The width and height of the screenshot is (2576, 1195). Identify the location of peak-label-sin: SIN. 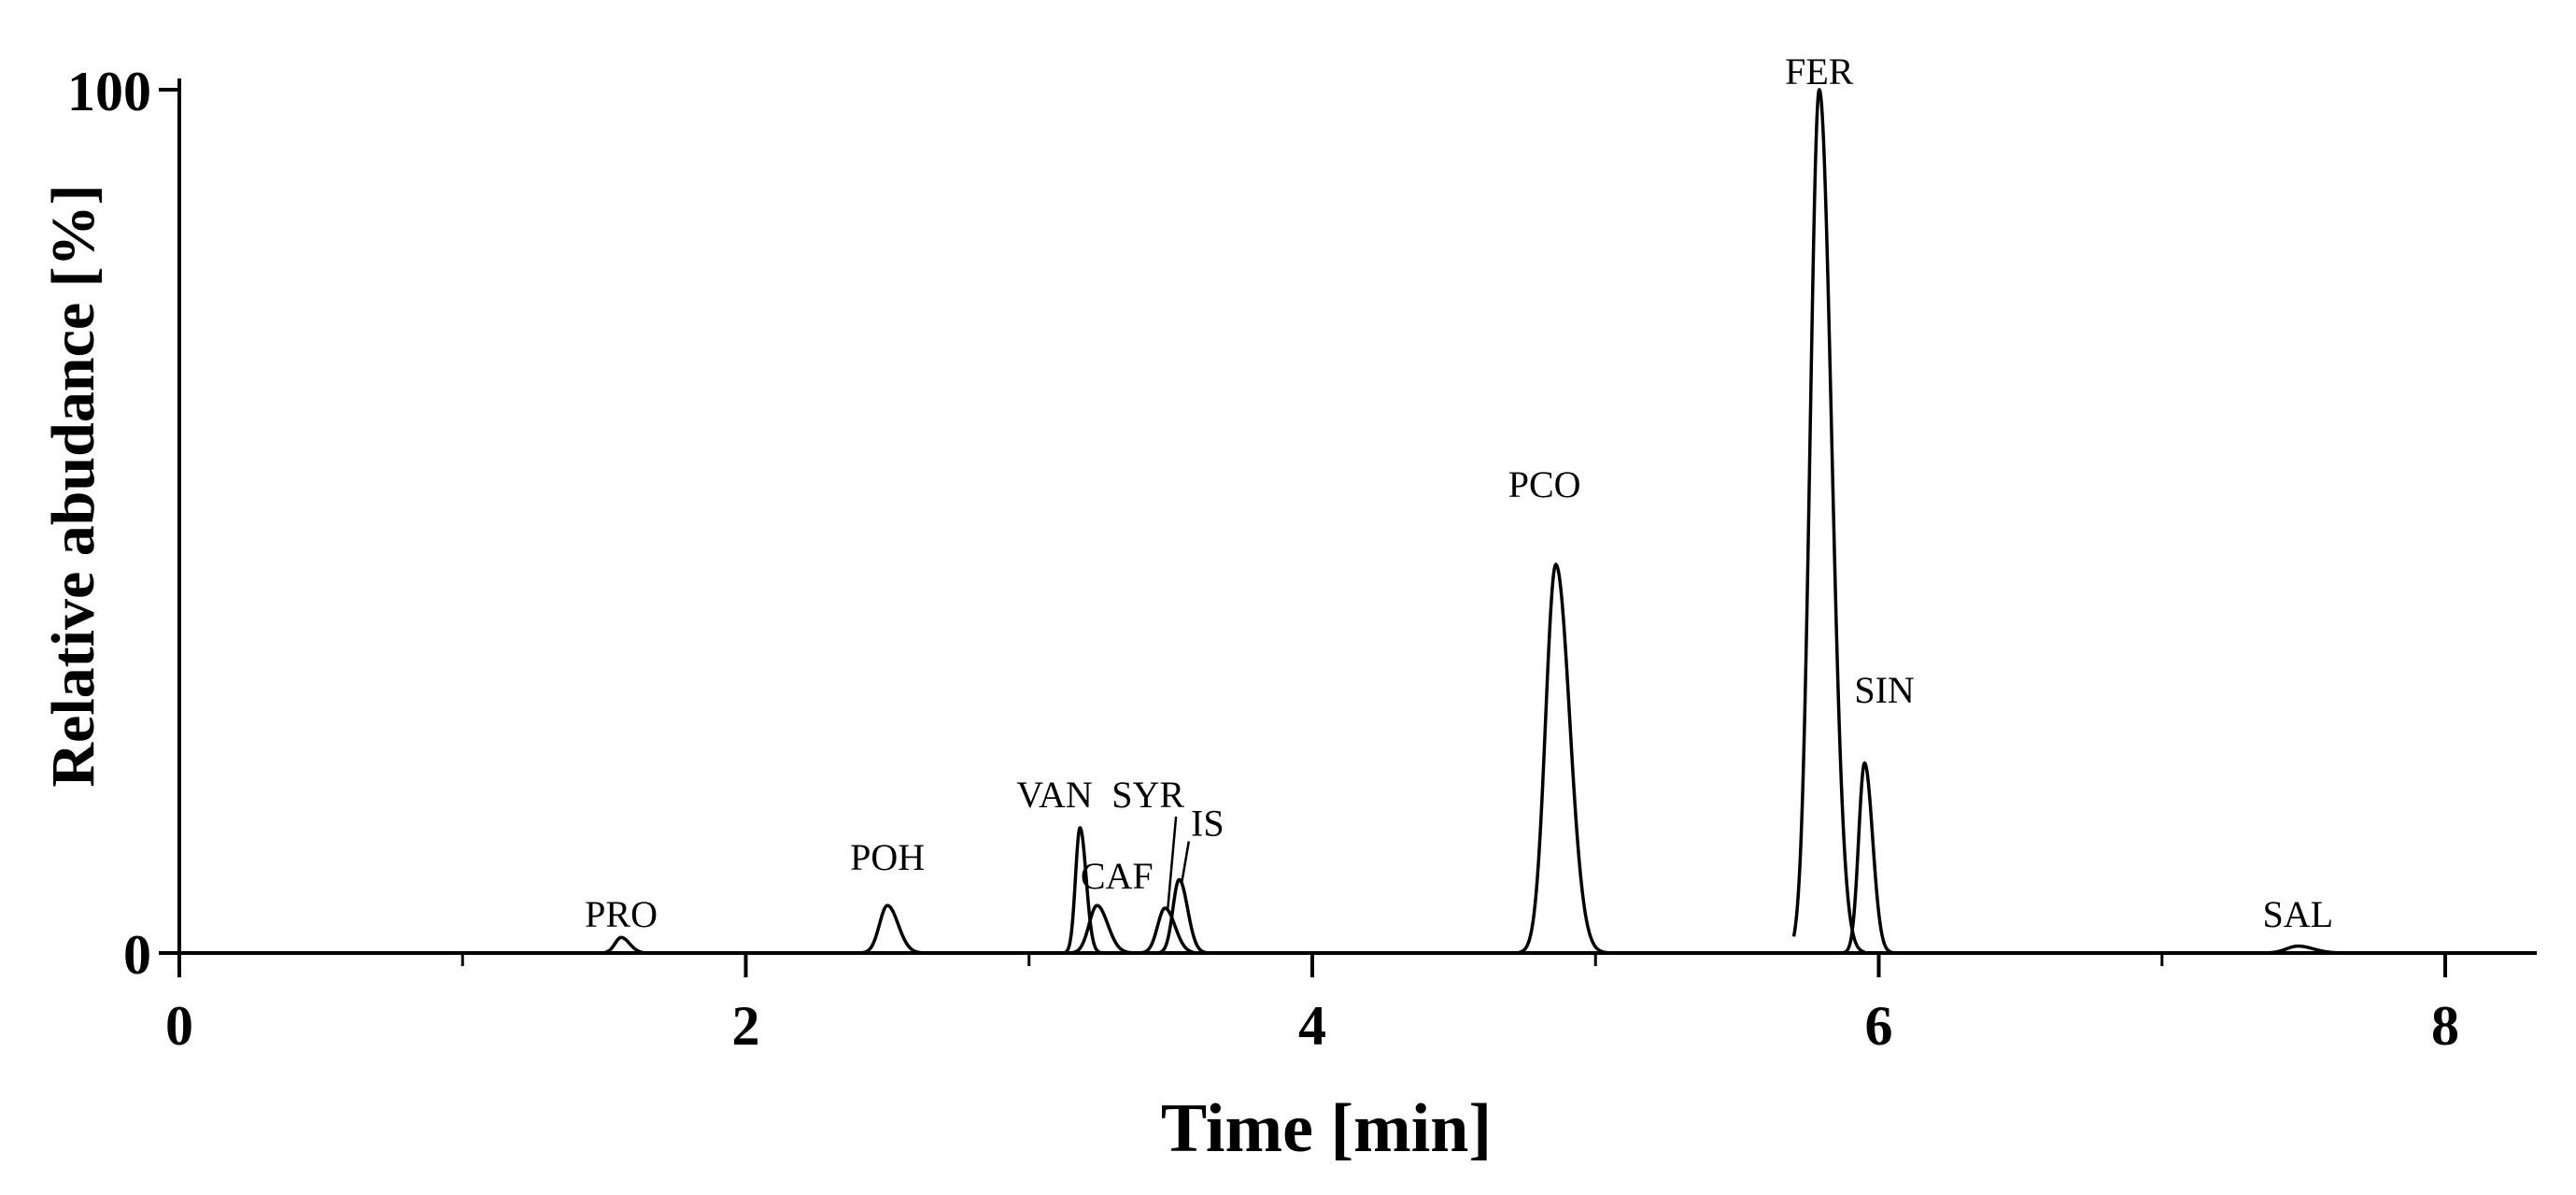
(1884, 690).